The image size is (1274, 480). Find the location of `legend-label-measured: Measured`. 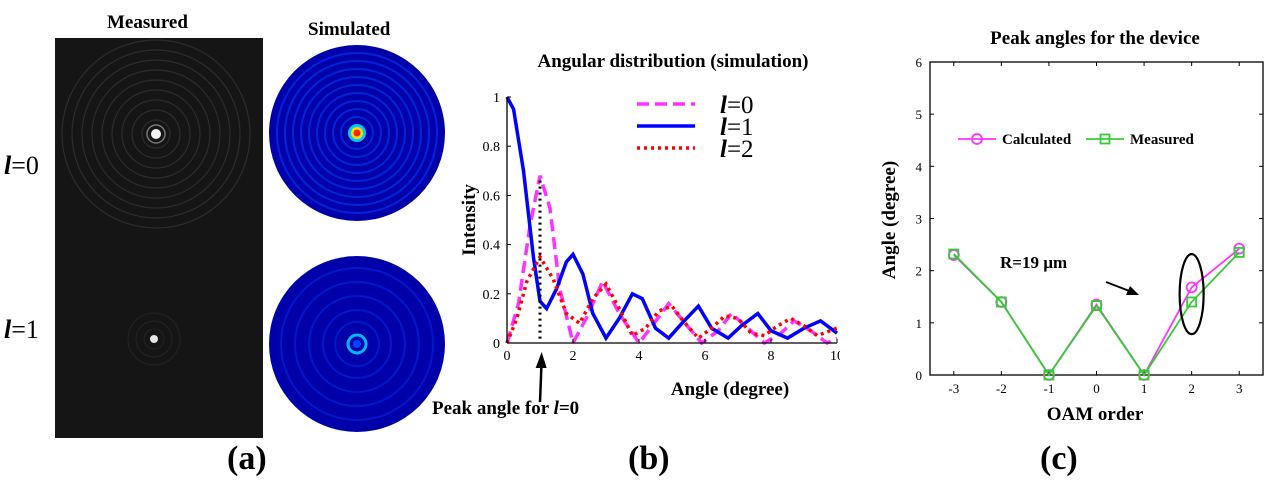

legend-label-measured: Measured is located at coordinates (1162, 140).